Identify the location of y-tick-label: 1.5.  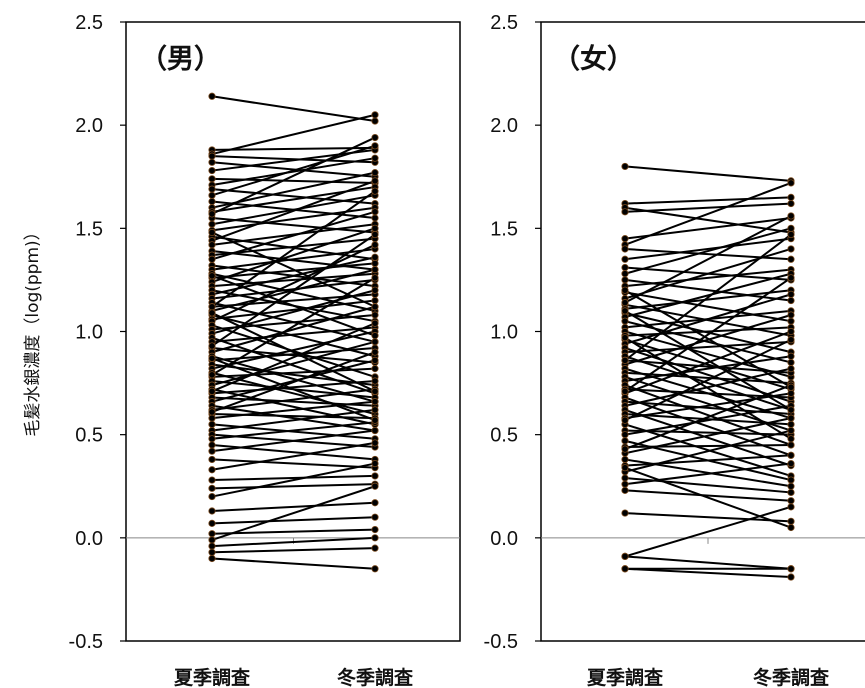
(504, 229).